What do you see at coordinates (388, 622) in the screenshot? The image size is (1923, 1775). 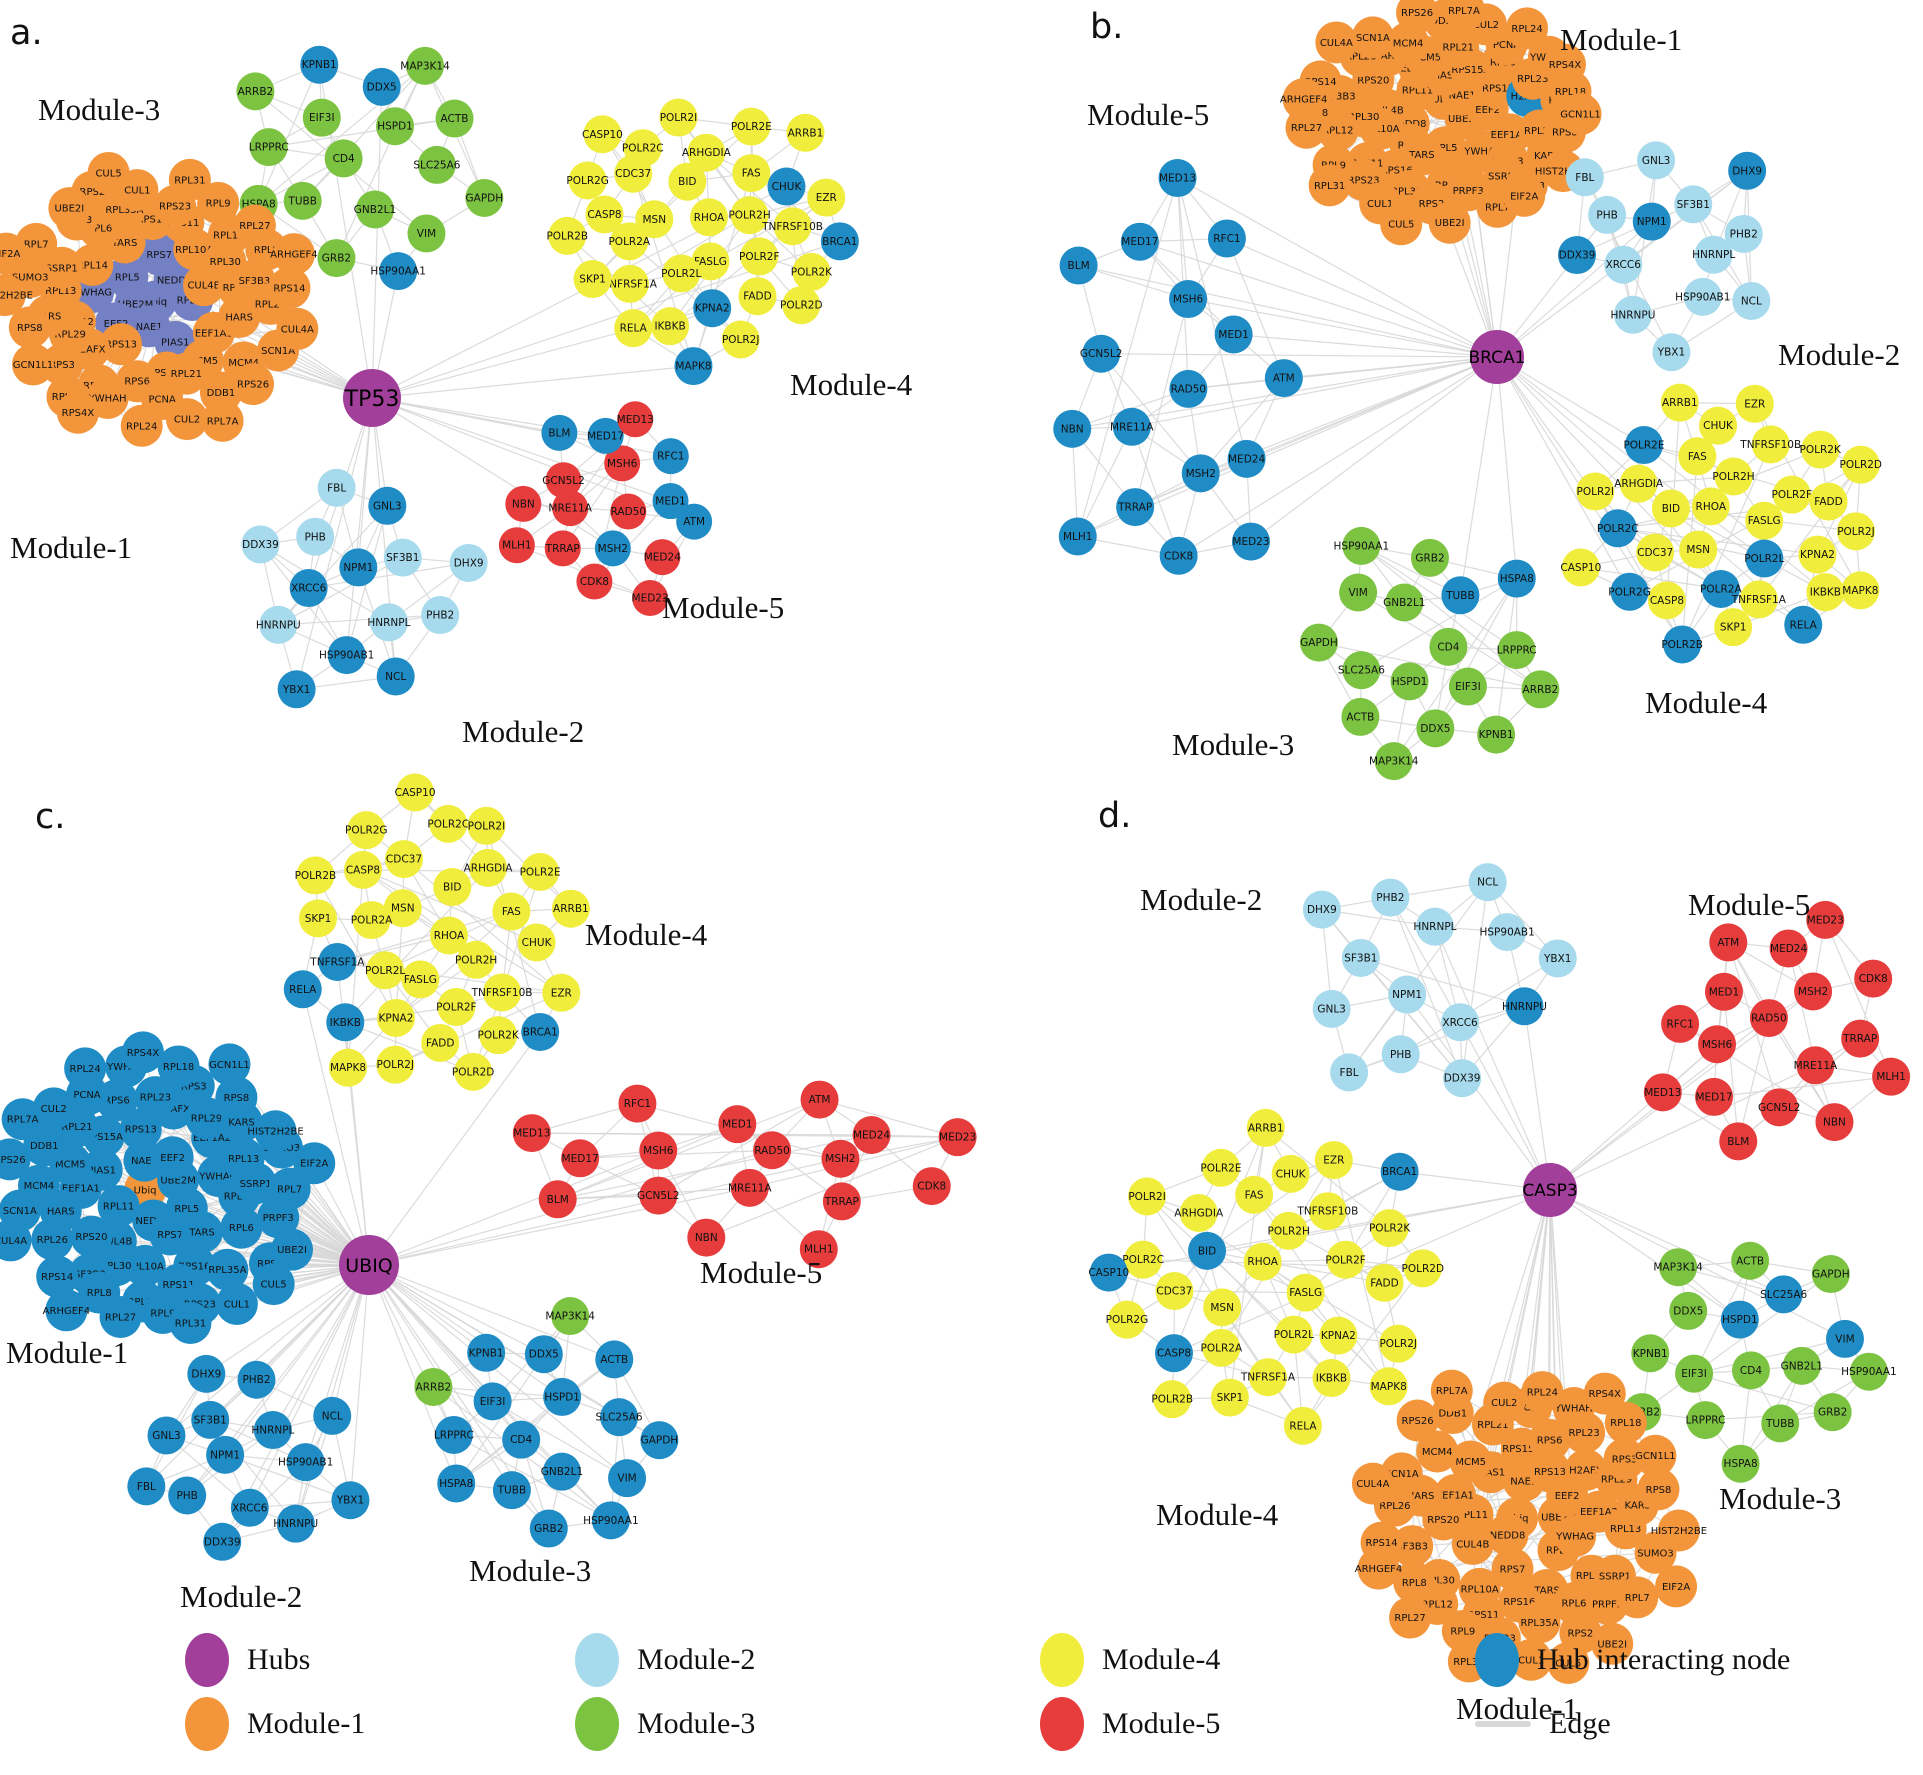 I see `gene-node-HNRNPL` at bounding box center [388, 622].